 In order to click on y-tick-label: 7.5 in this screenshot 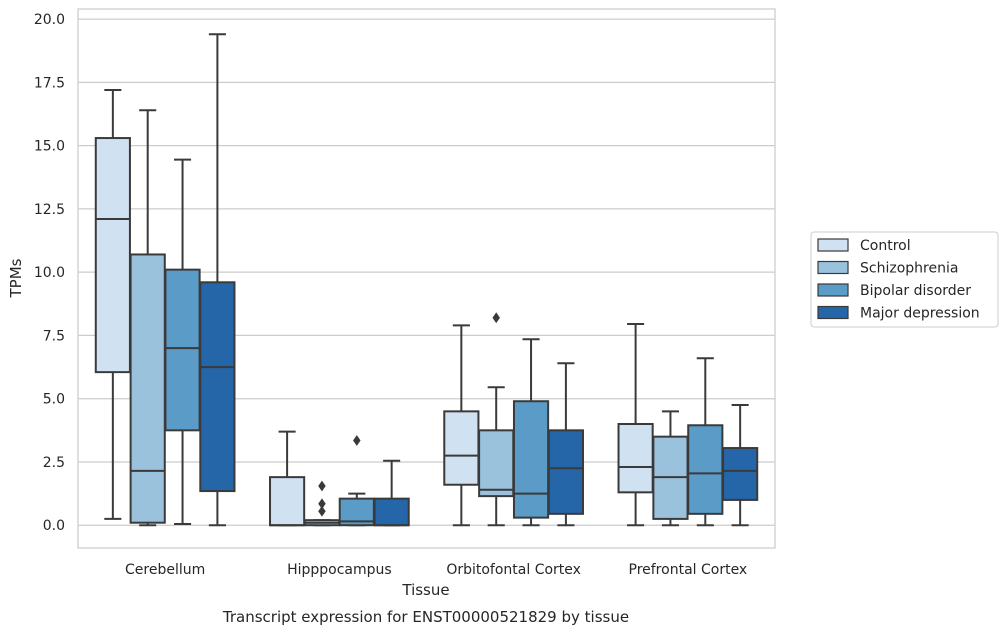, I will do `click(54, 336)`.